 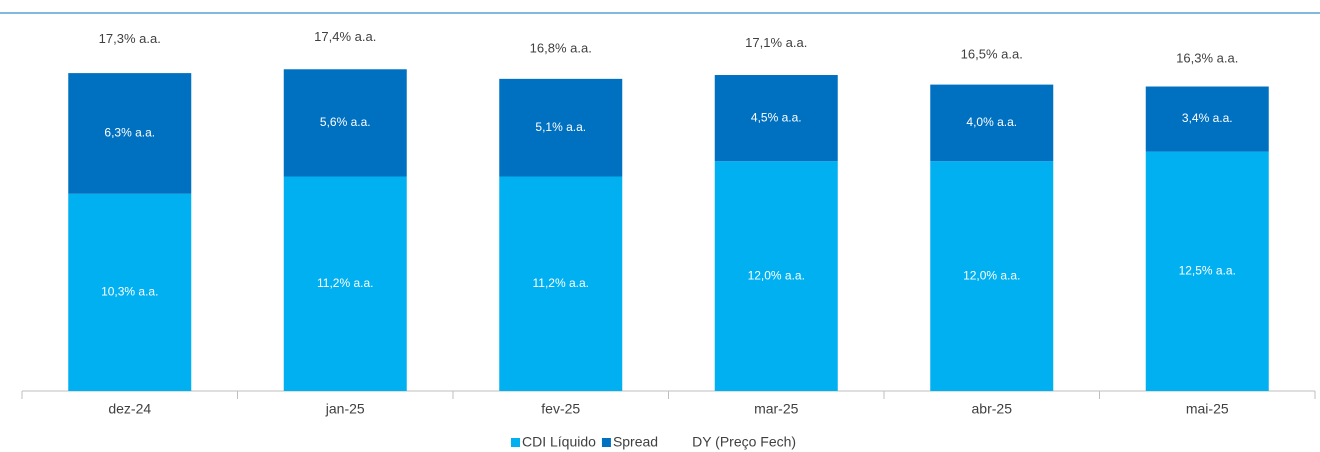 What do you see at coordinates (345, 36) in the screenshot?
I see `dy-label: 17,4% a.a.` at bounding box center [345, 36].